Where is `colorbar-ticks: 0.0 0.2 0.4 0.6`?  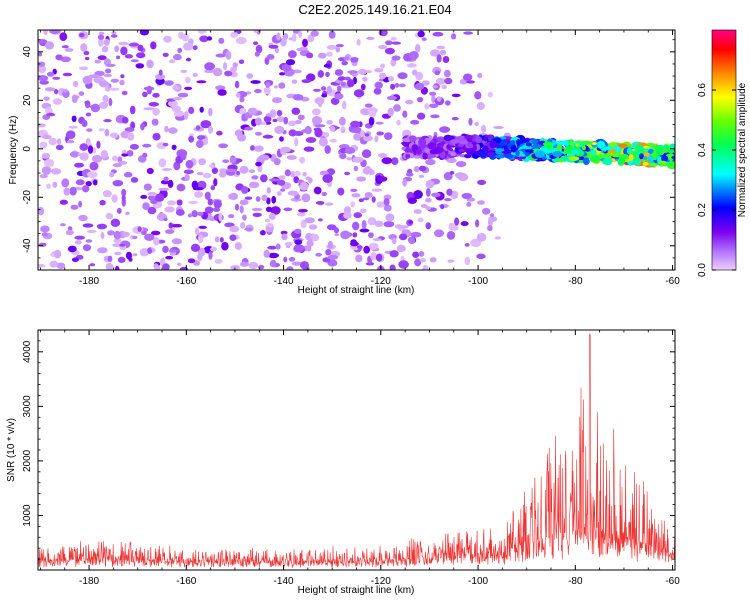
colorbar-ticks: 0.0 0.2 0.4 0.6 is located at coordinates (716, 180).